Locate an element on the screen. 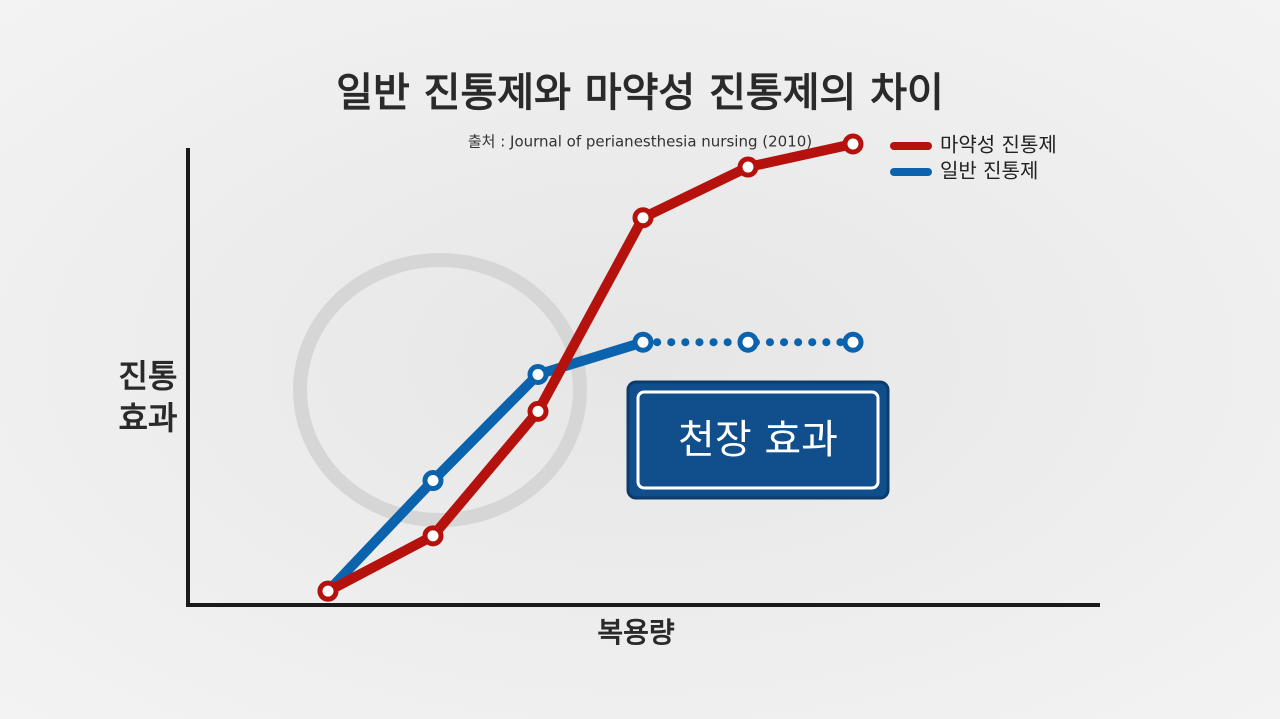 The width and height of the screenshot is (1280, 719). chart-title: 일반 진통제와 마약성 진통제의 차이 is located at coordinates (640, 93).